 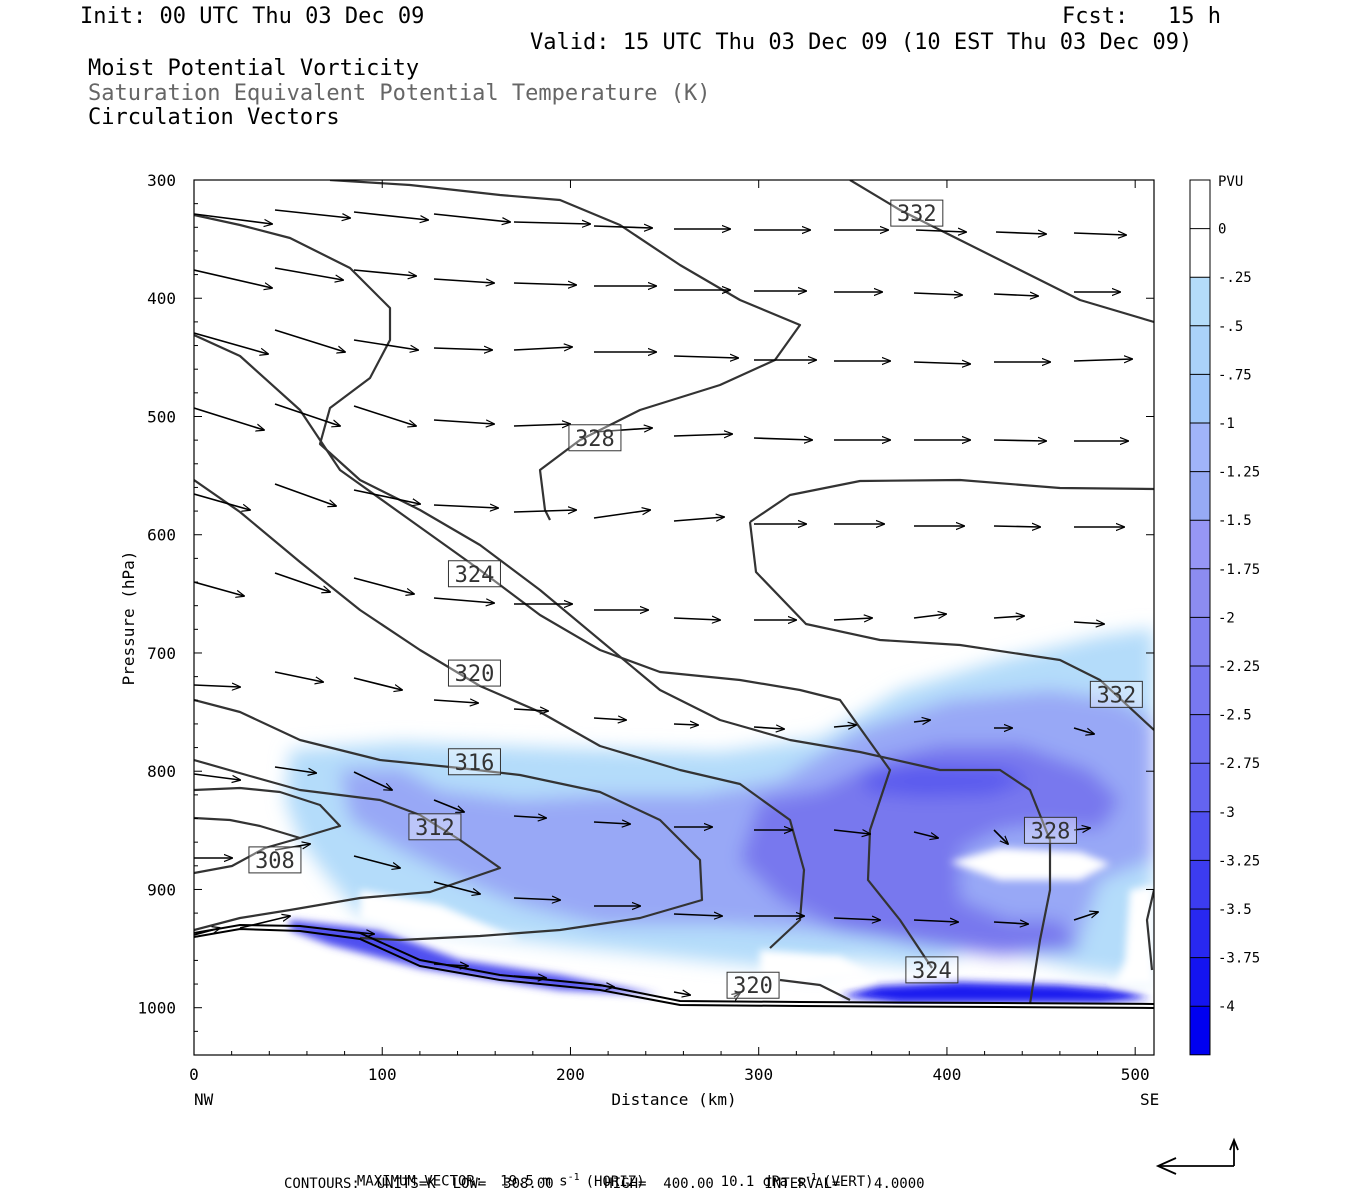 What do you see at coordinates (762, 1181) in the screenshot?
I see `max-vector-vert-value: 10.1 dPa s` at bounding box center [762, 1181].